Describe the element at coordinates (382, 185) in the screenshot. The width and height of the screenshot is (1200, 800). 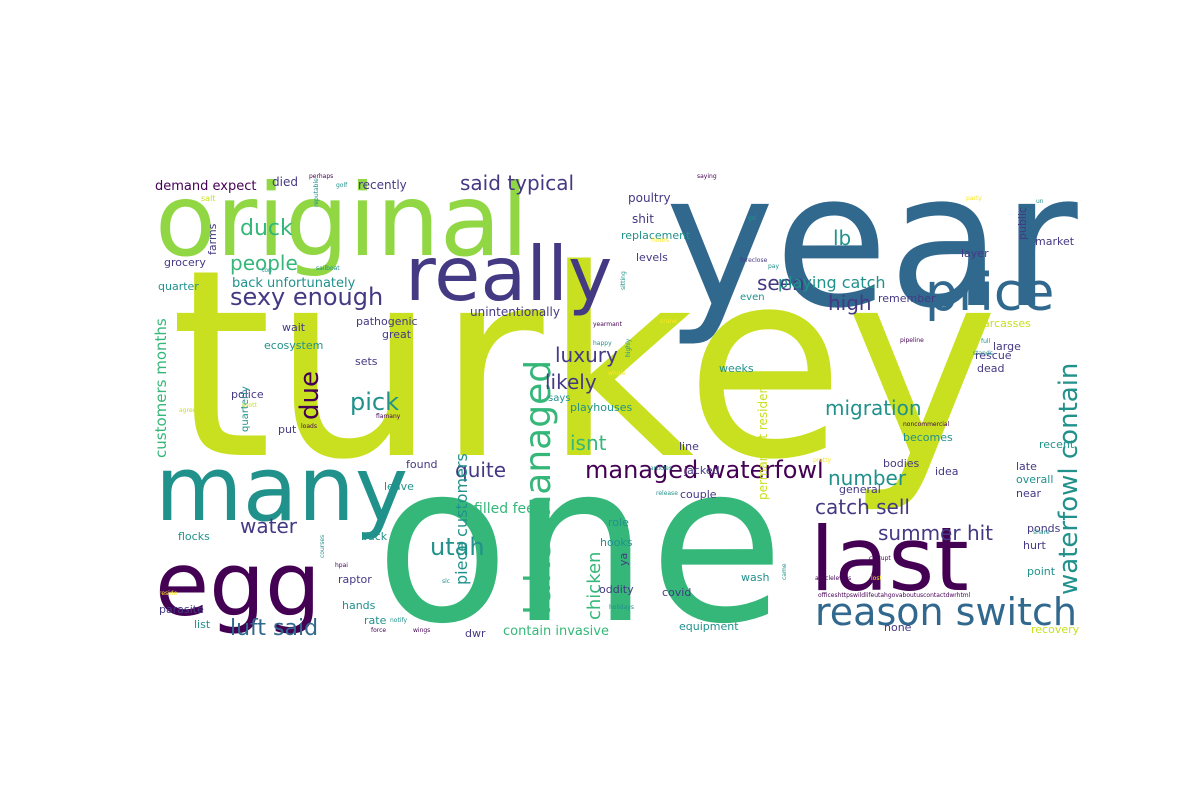
I see `word-recently: recently` at that location.